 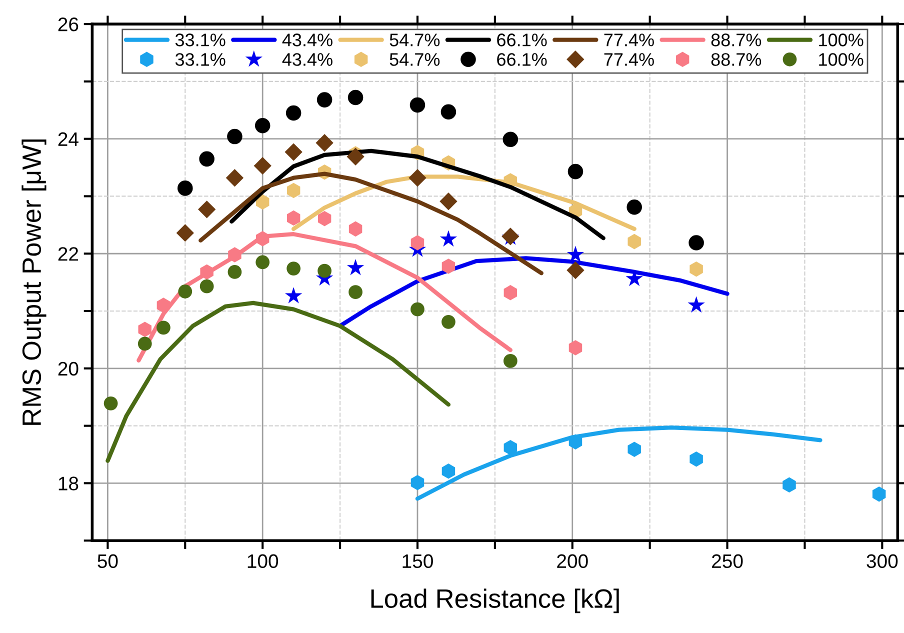 I want to click on x-tick-label: 50, so click(x=108, y=561).